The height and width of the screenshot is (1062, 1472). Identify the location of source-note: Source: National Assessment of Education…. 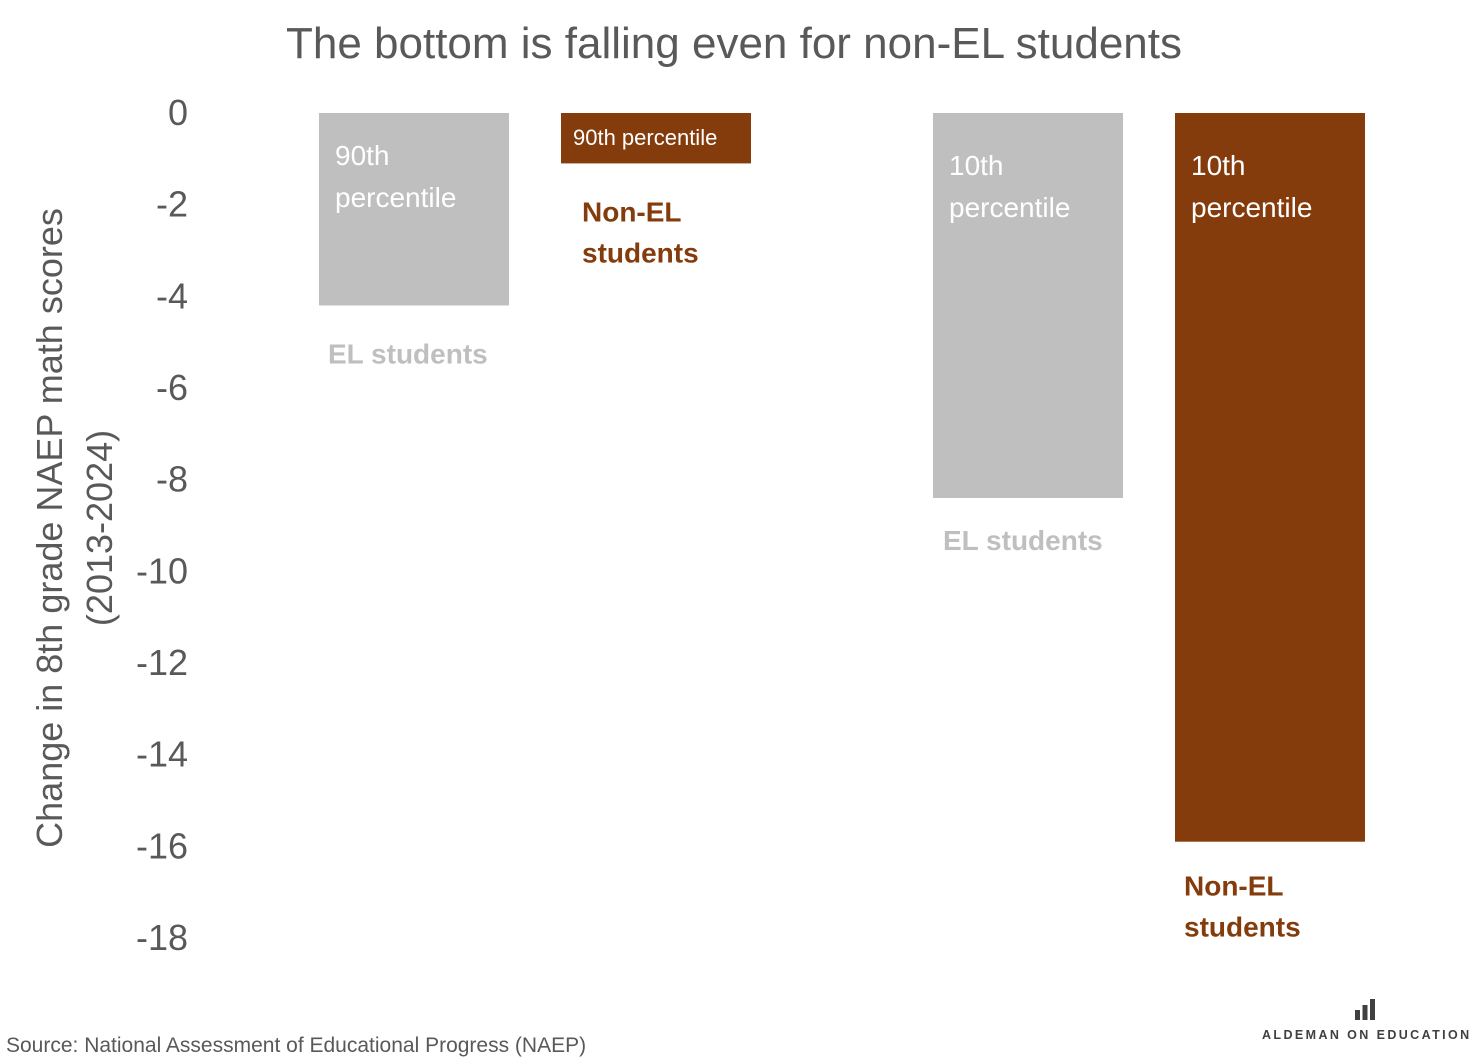
(296, 1045).